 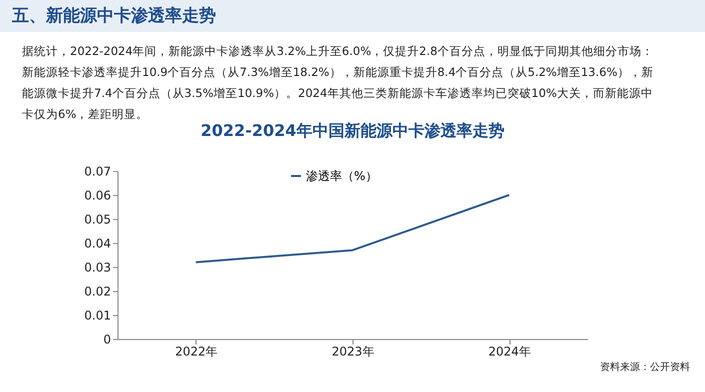 I want to click on chart-title: 2022-2024年中国新能源中卡渗透率走势, so click(x=352, y=130).